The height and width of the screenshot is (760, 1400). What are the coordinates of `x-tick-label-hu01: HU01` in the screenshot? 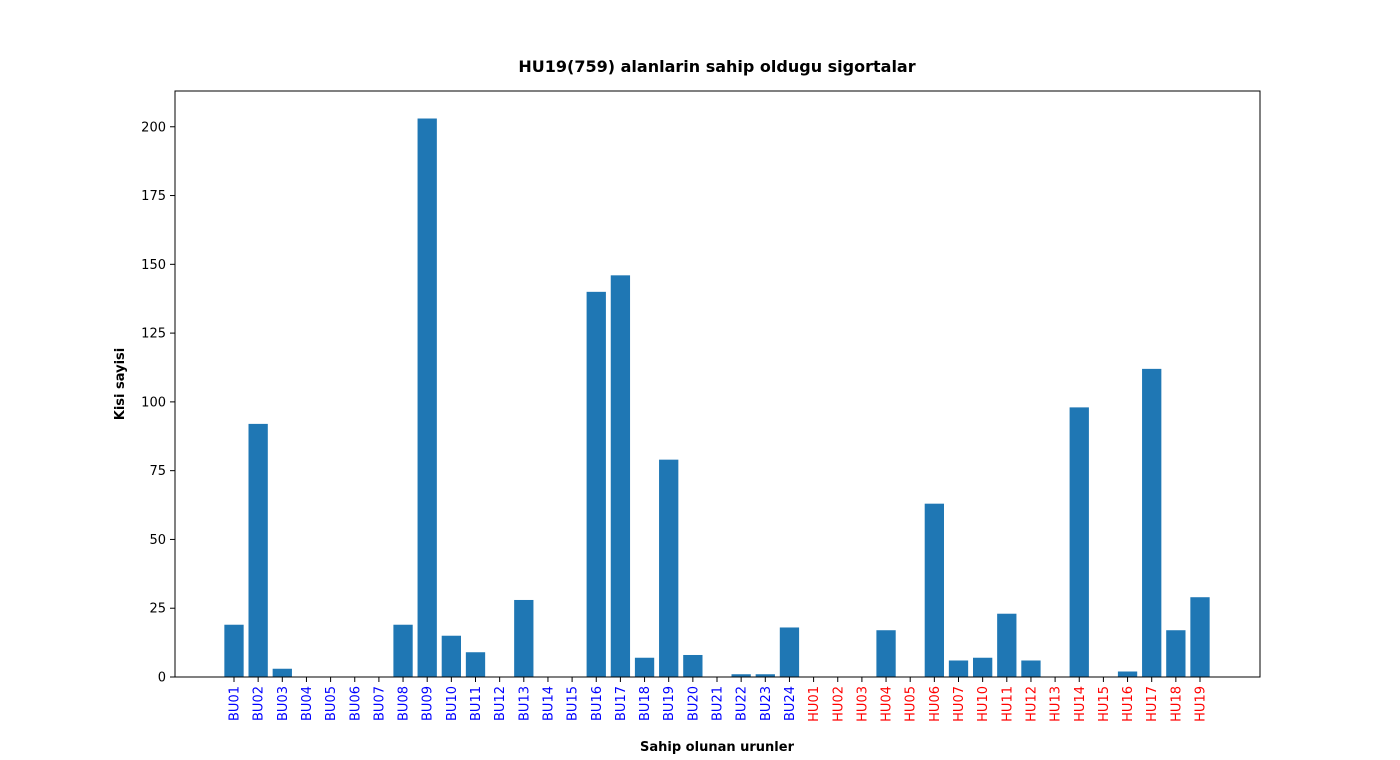 It's located at (814, 704).